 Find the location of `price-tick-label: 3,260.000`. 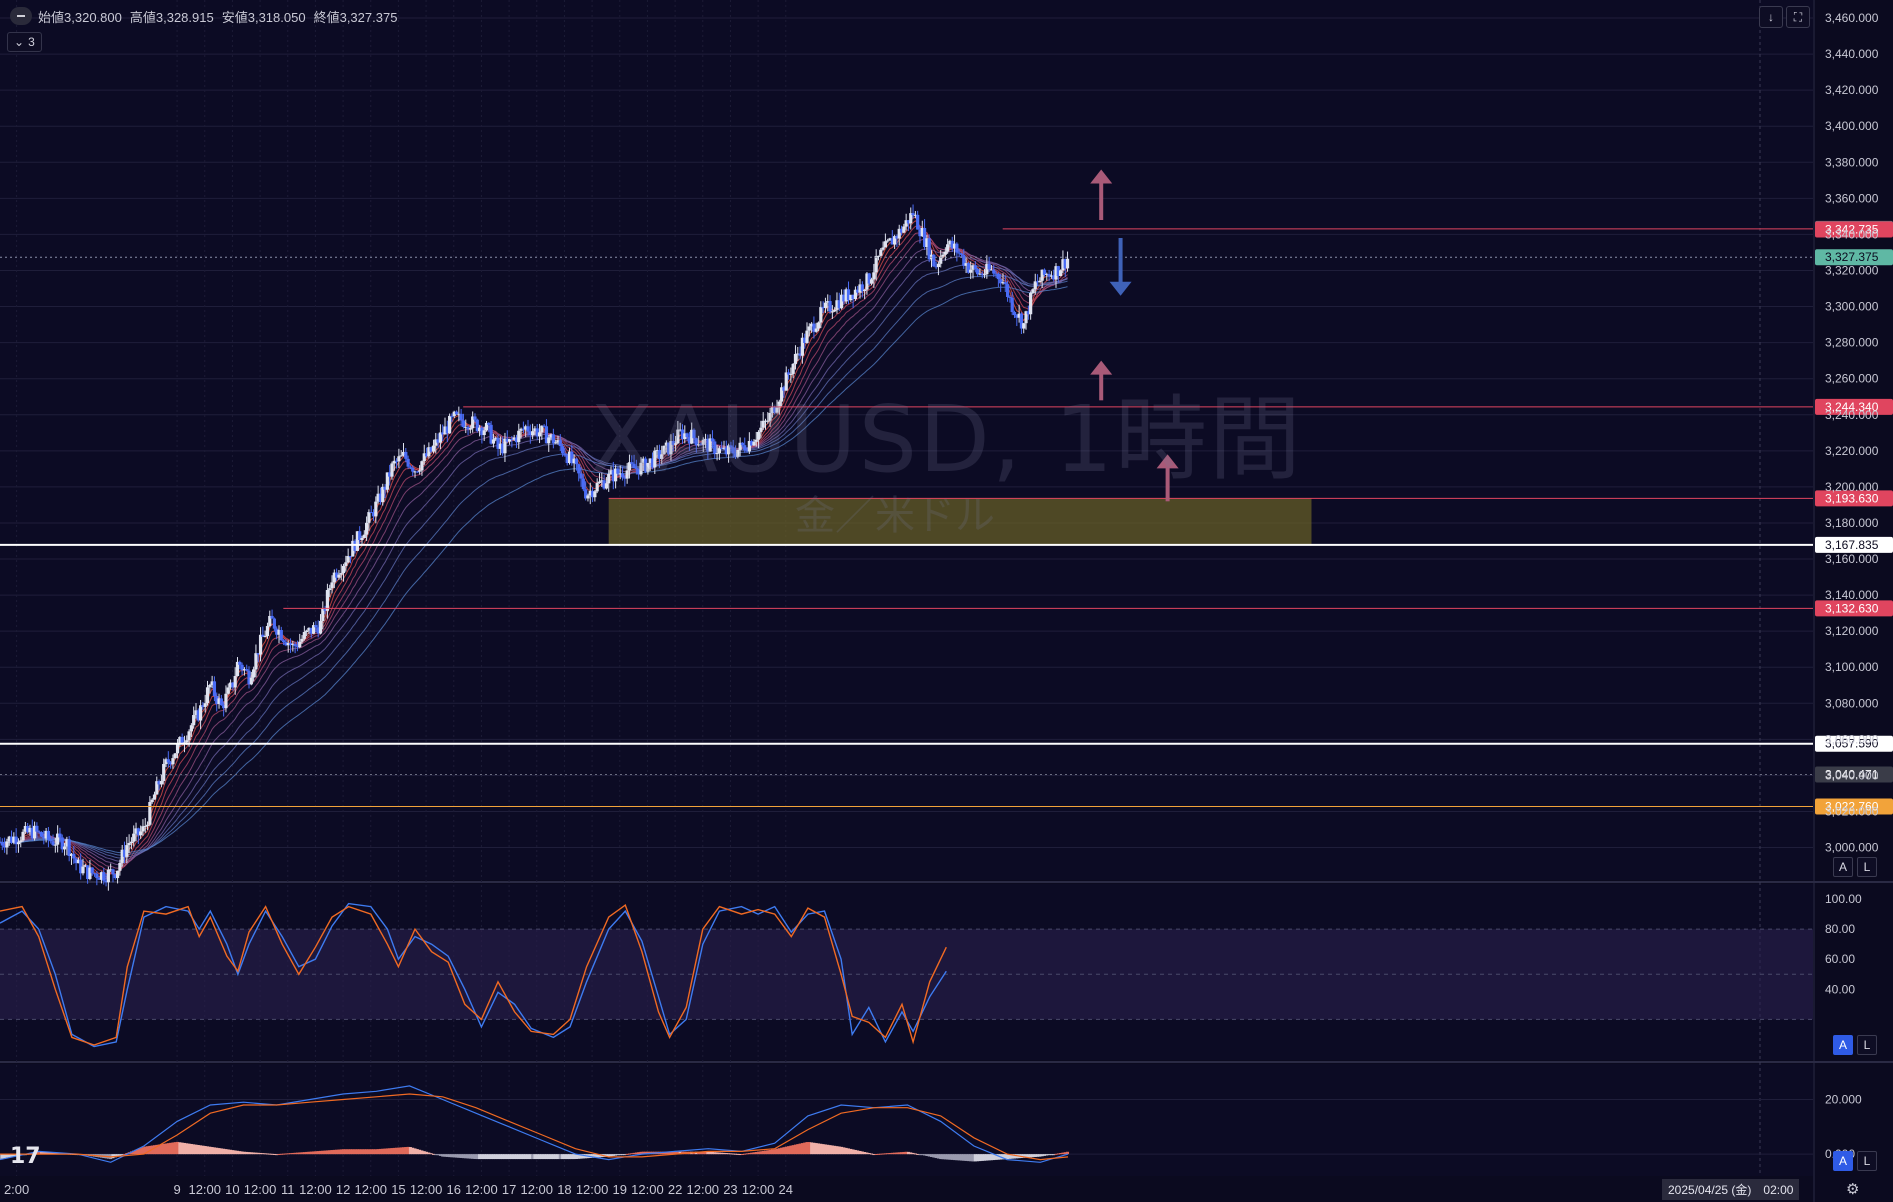

price-tick-label: 3,260.000 is located at coordinates (1852, 379).